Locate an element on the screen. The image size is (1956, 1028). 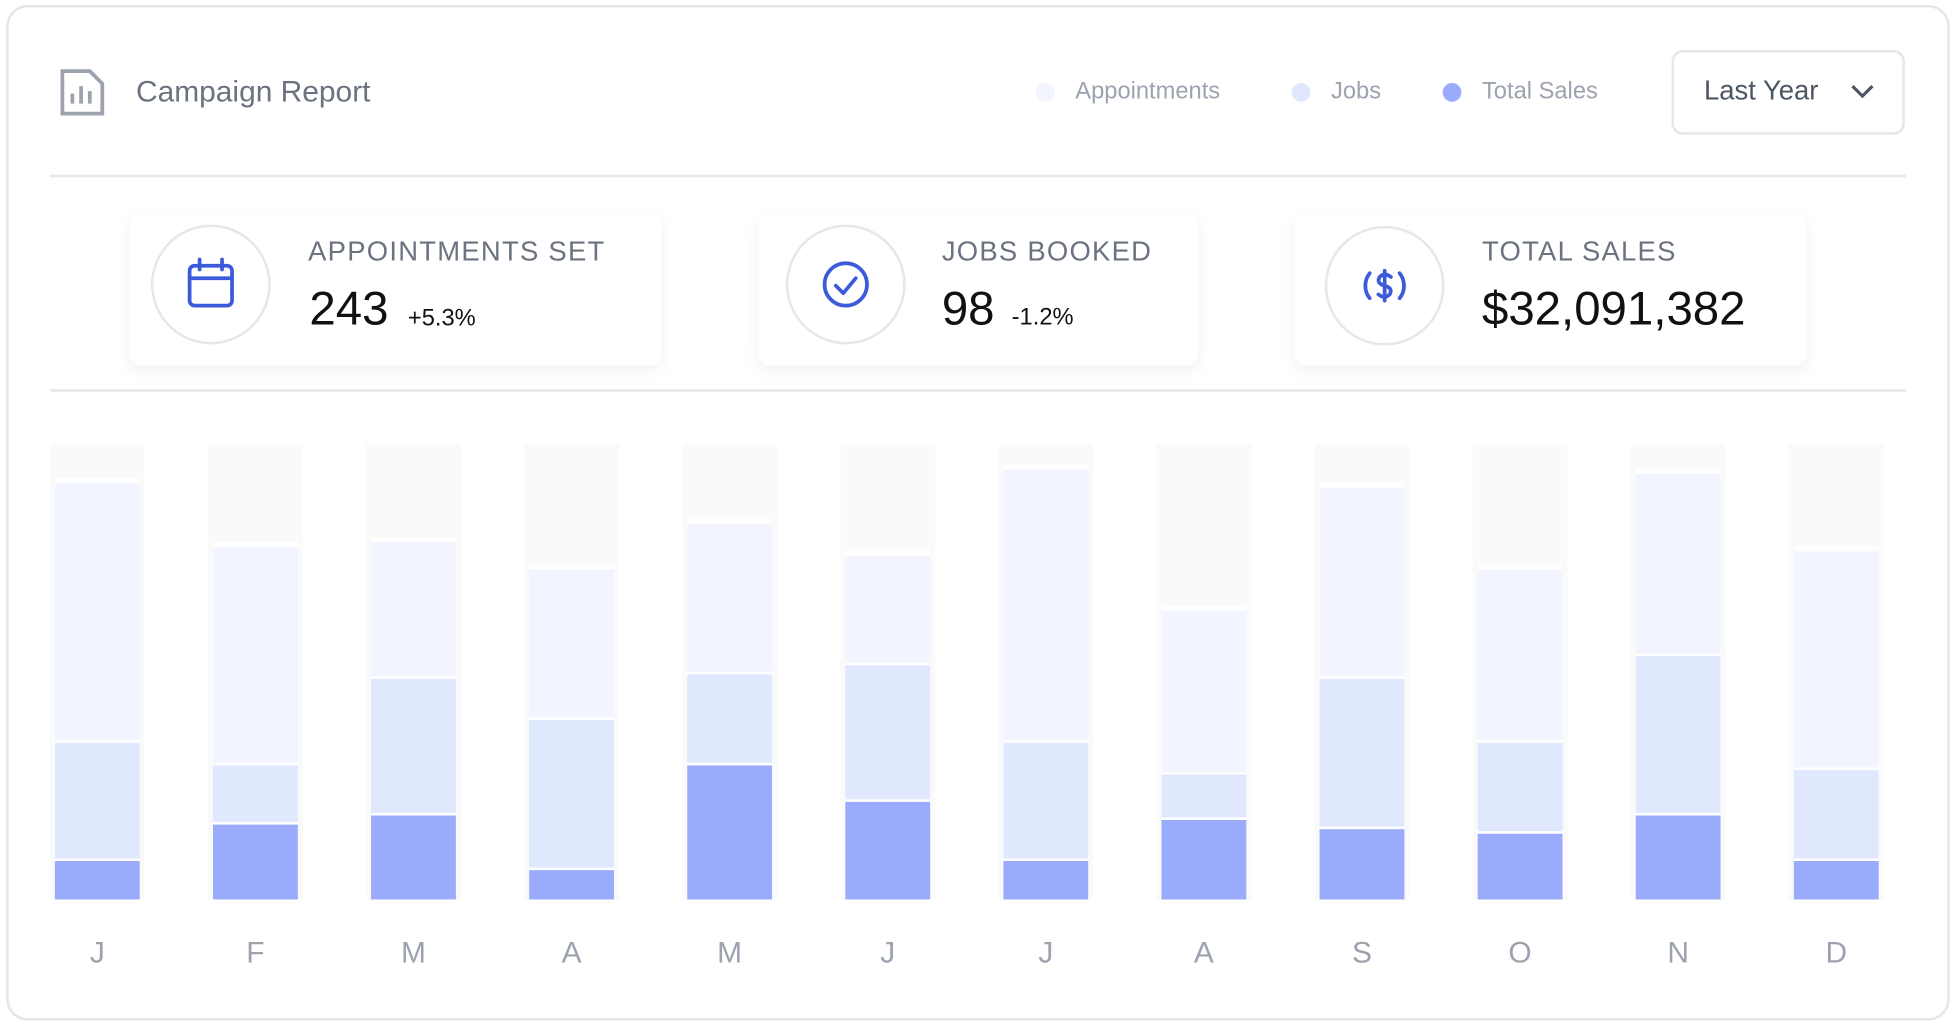
check-icon is located at coordinates (845, 284).